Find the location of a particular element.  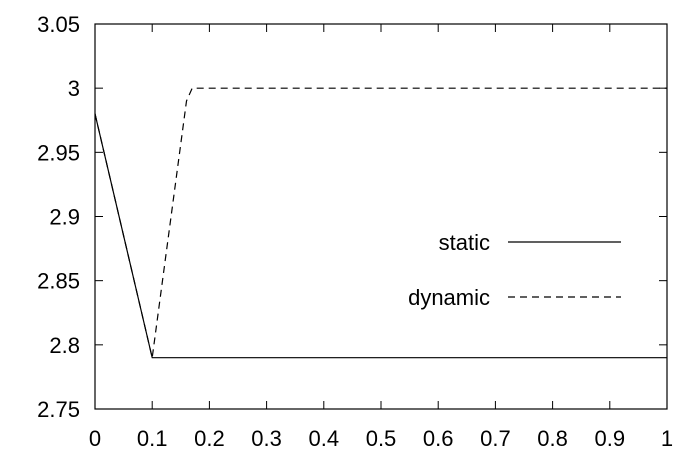

y-tick-label: 2.95 is located at coordinates (58, 152).